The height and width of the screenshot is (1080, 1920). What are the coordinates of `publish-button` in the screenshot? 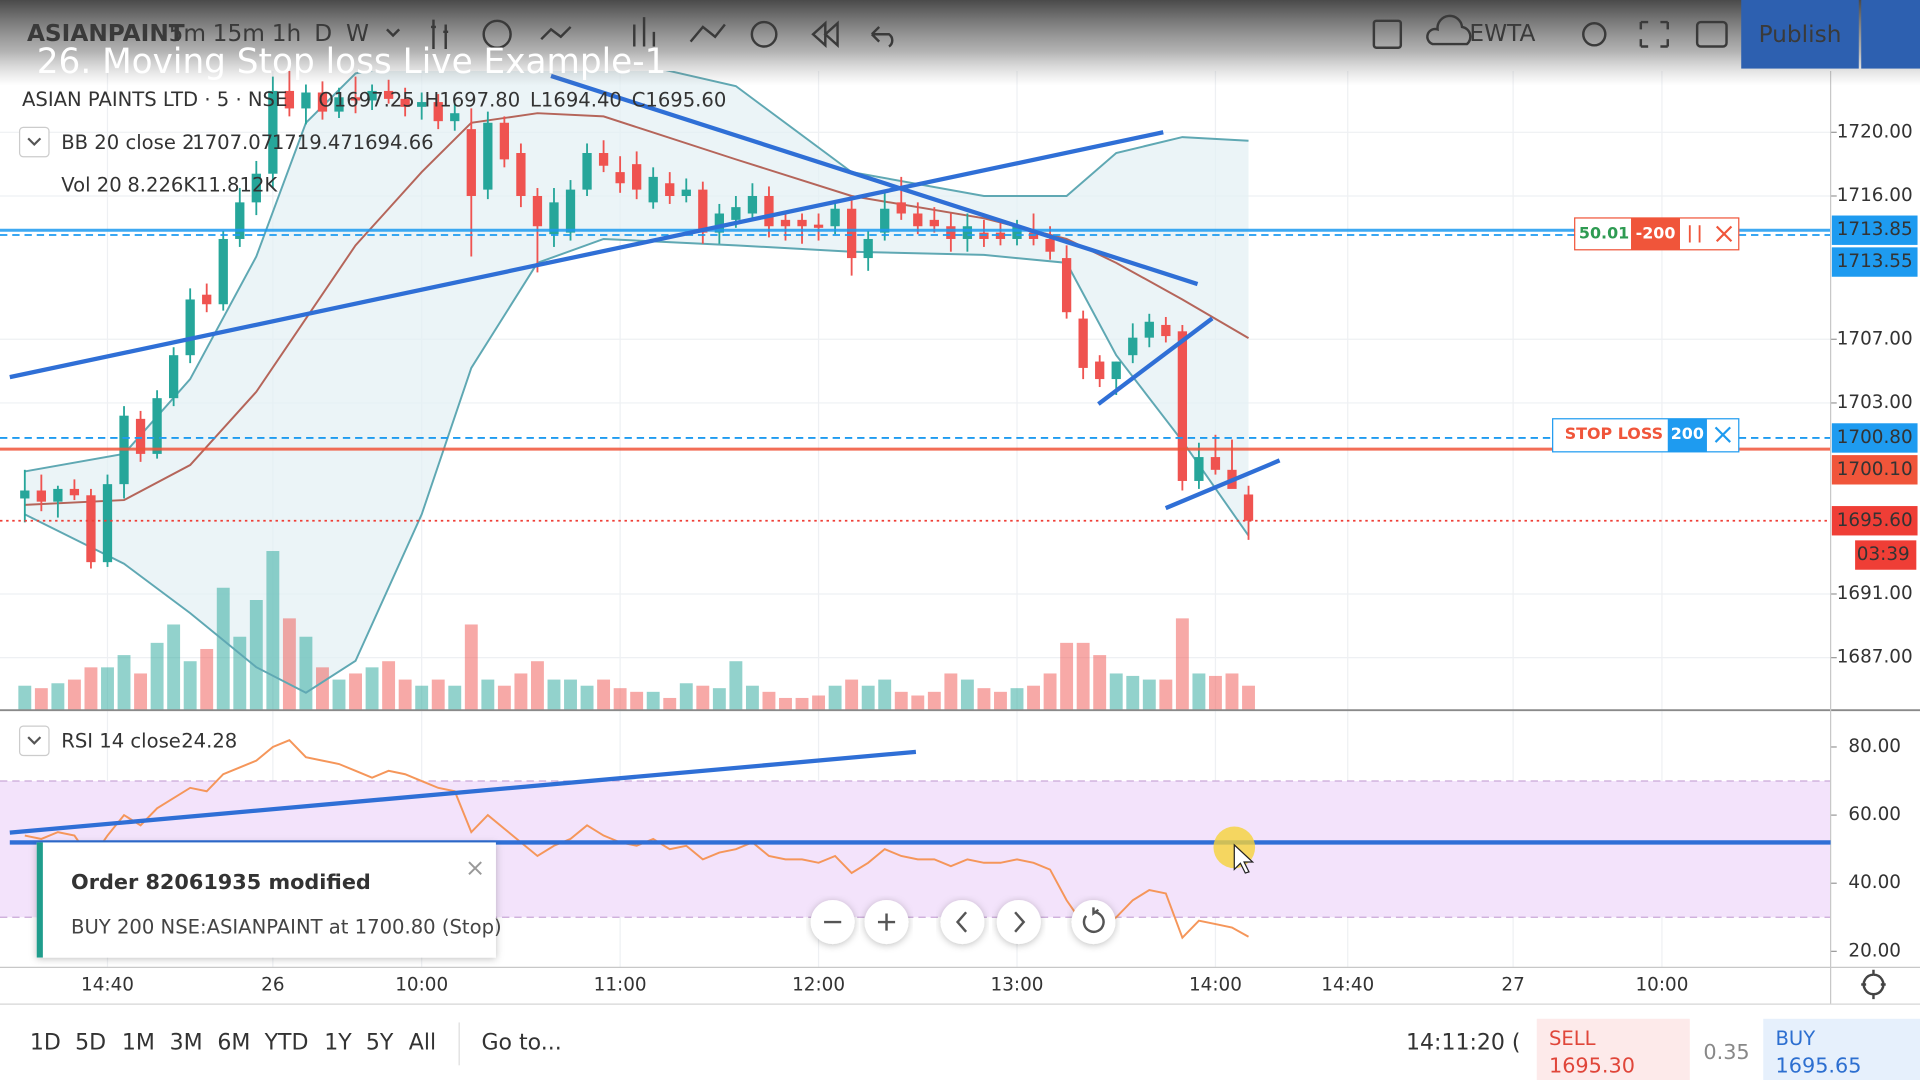 It's located at (1800, 34).